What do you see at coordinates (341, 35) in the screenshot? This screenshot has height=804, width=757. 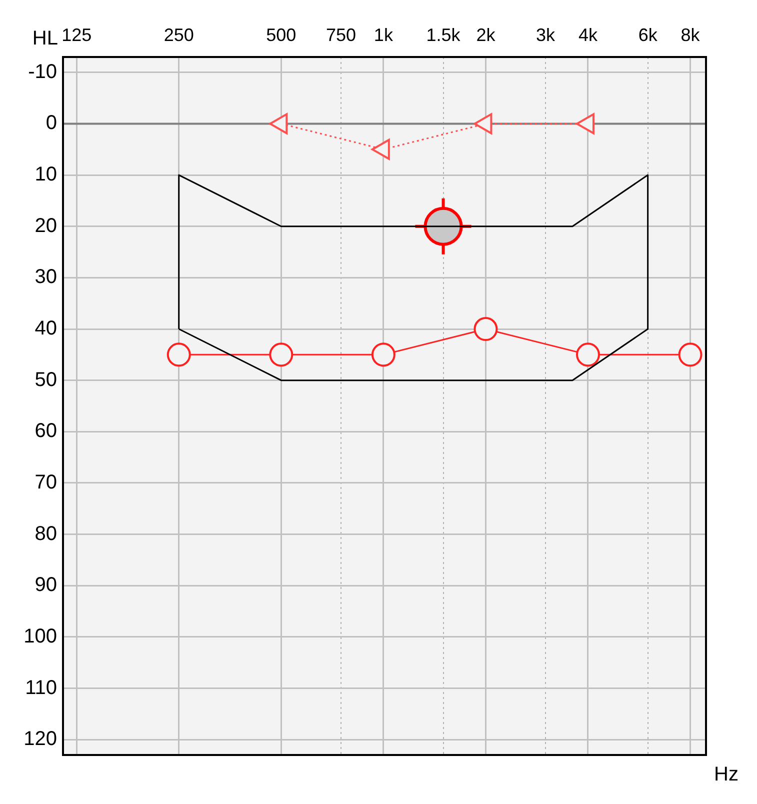 I see `x-tick-label: 750` at bounding box center [341, 35].